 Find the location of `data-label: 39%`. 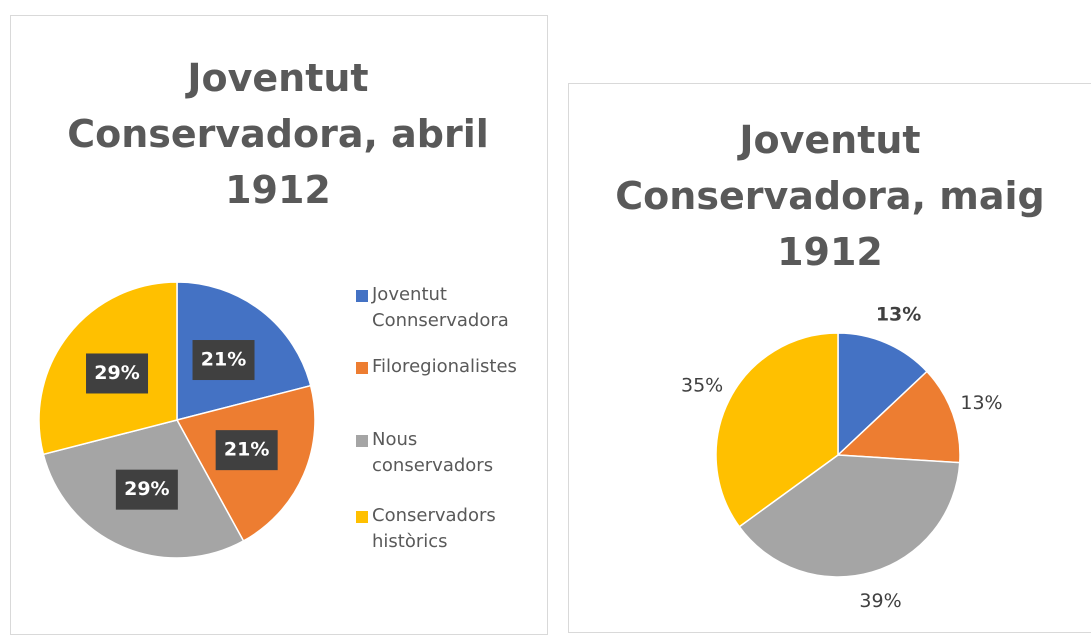

data-label: 39% is located at coordinates (880, 601).